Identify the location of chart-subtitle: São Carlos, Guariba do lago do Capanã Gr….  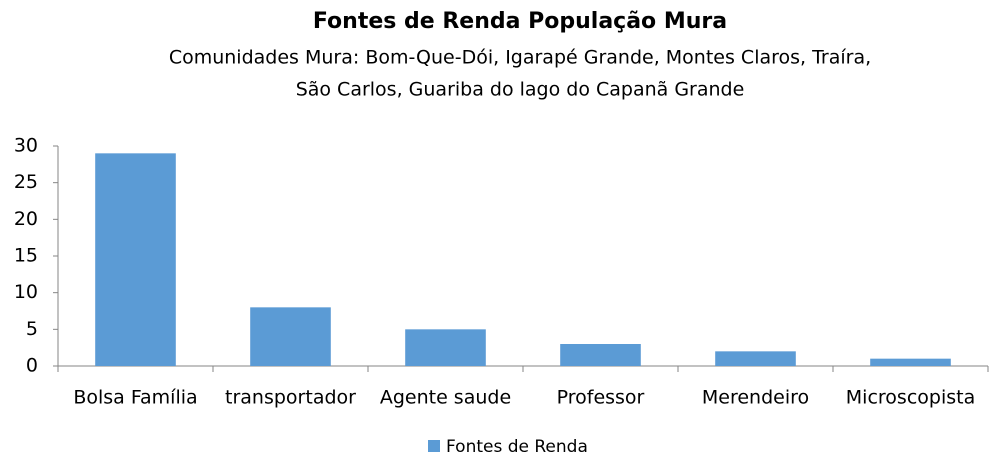
(520, 90).